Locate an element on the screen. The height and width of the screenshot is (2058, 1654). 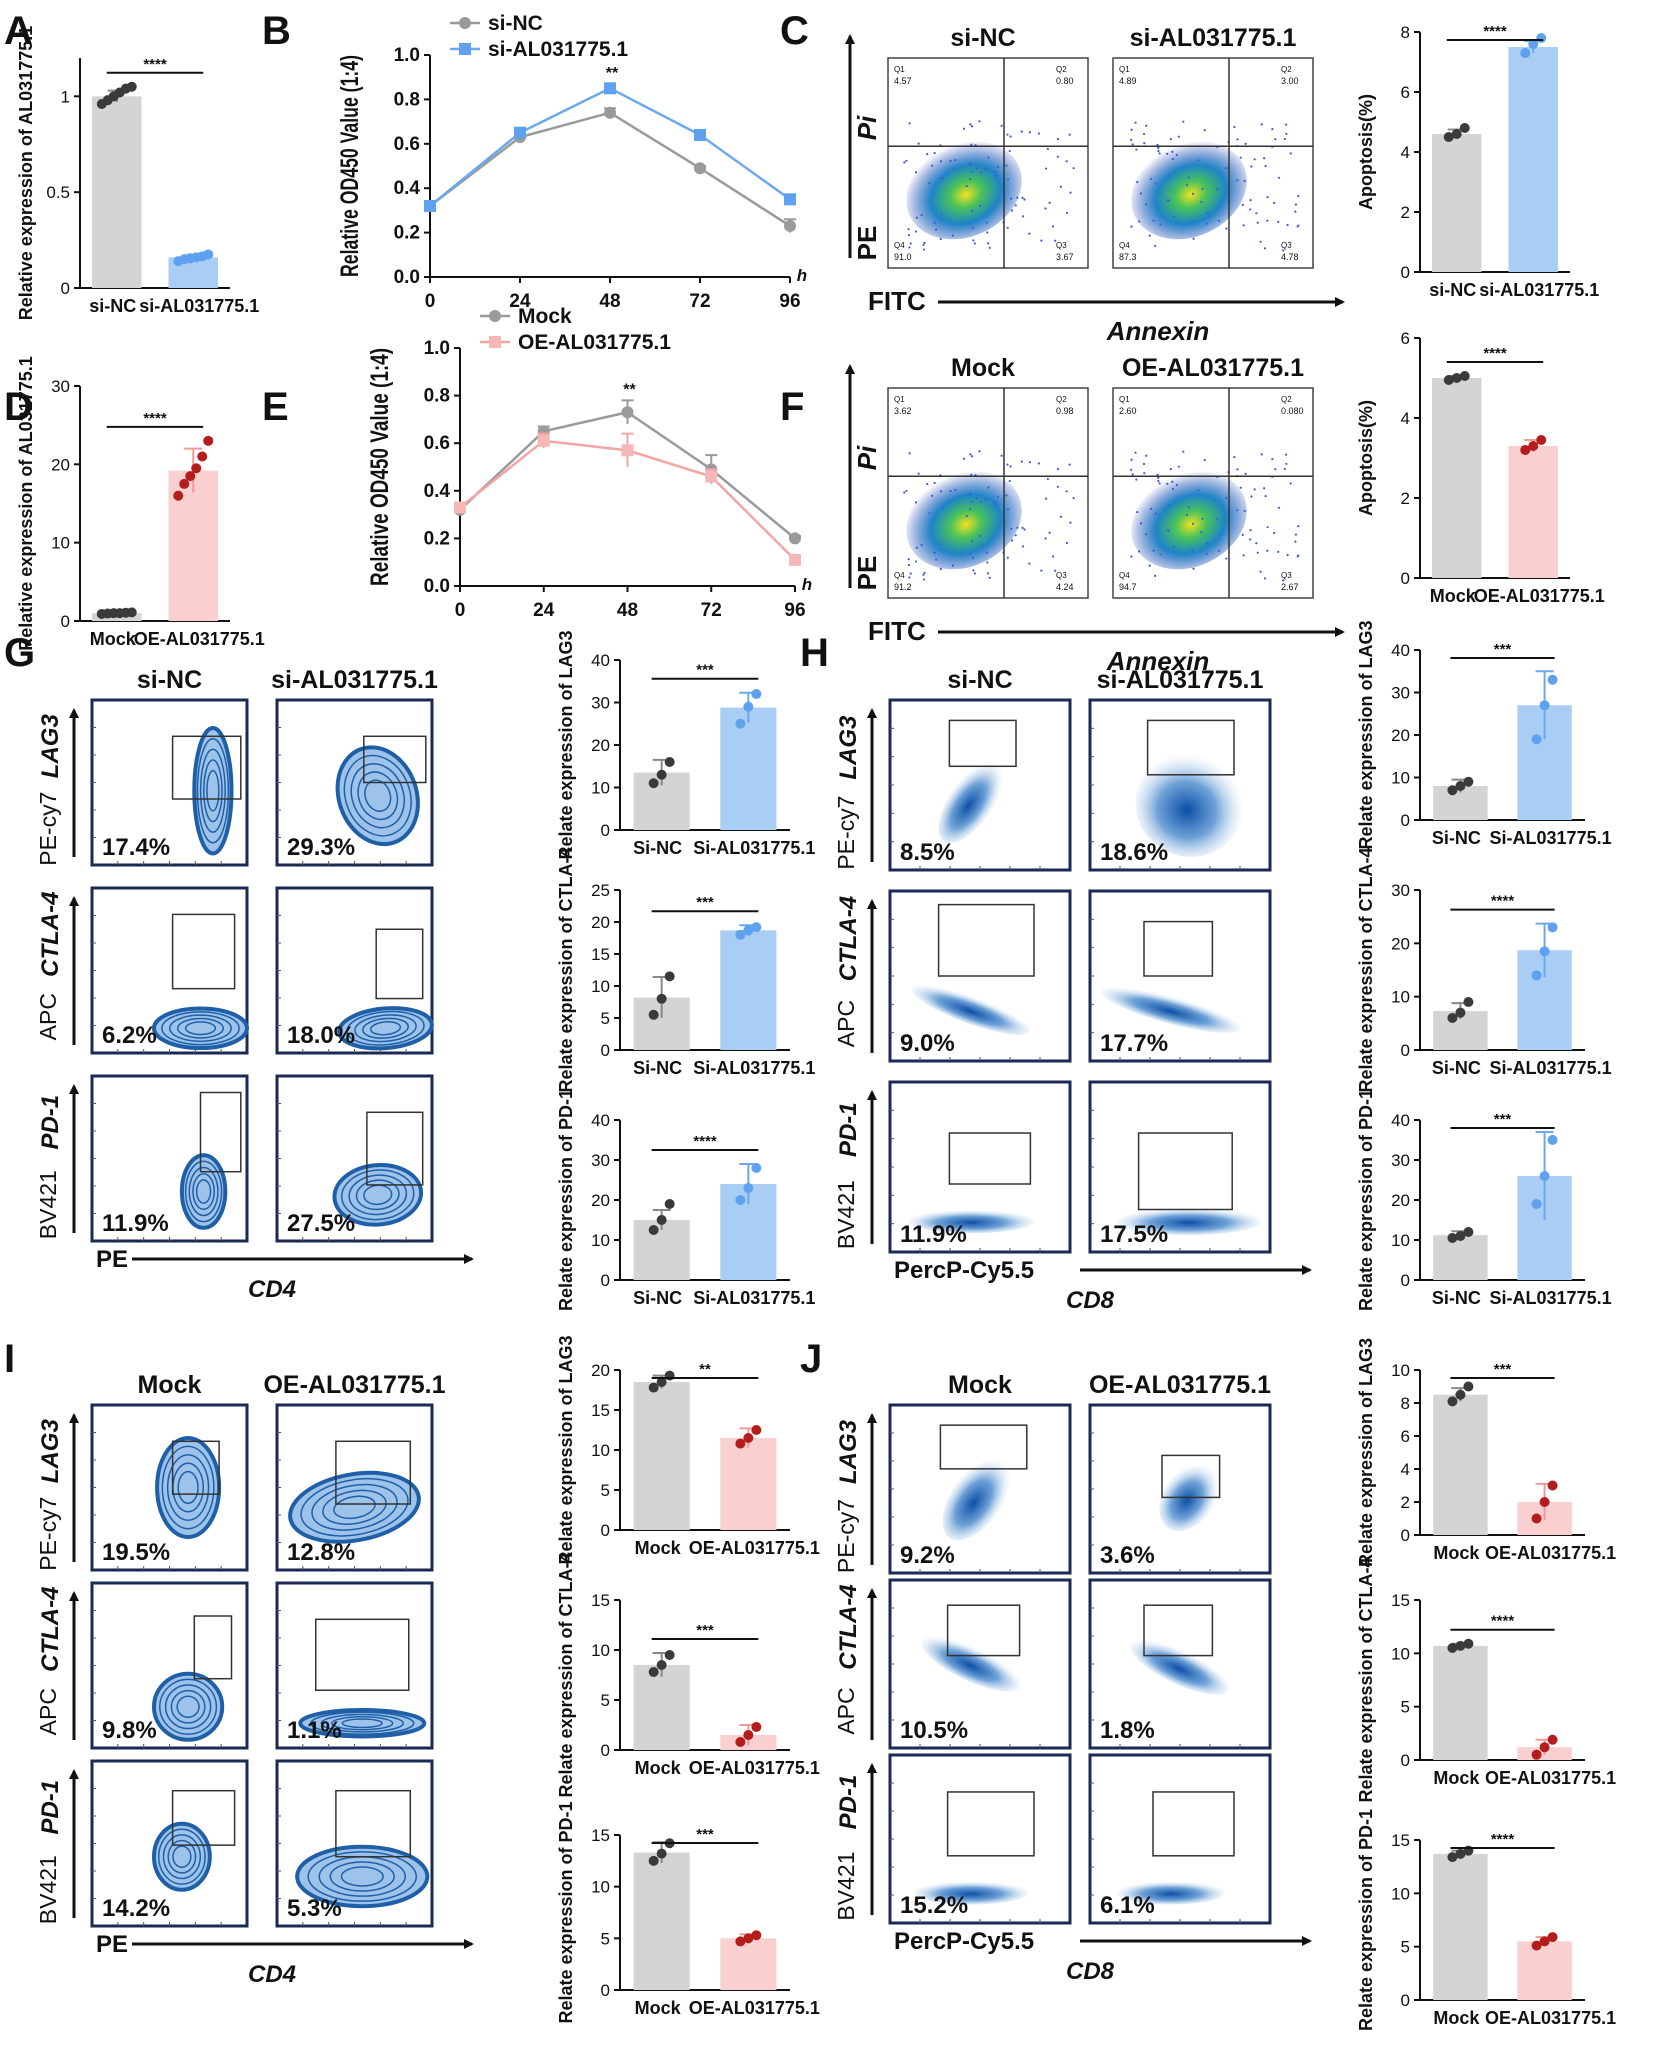
legend-marker is located at coordinates (495, 316).